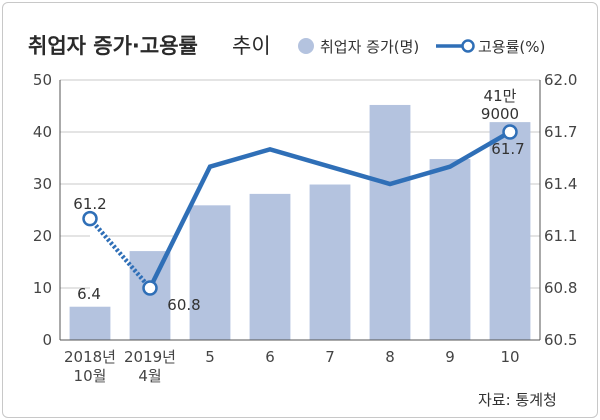 This screenshot has width=600, height=420. What do you see at coordinates (468, 46) in the screenshot?
I see `legend-line-marker` at bounding box center [468, 46].